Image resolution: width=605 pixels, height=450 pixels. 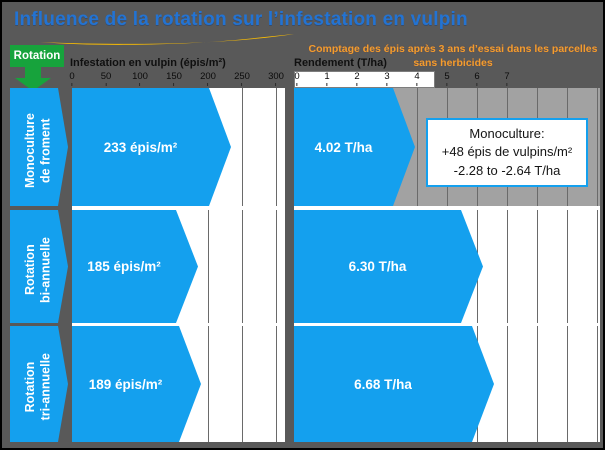 What do you see at coordinates (167, 39) in the screenshot?
I see `title-underline-swoosh-icon` at bounding box center [167, 39].